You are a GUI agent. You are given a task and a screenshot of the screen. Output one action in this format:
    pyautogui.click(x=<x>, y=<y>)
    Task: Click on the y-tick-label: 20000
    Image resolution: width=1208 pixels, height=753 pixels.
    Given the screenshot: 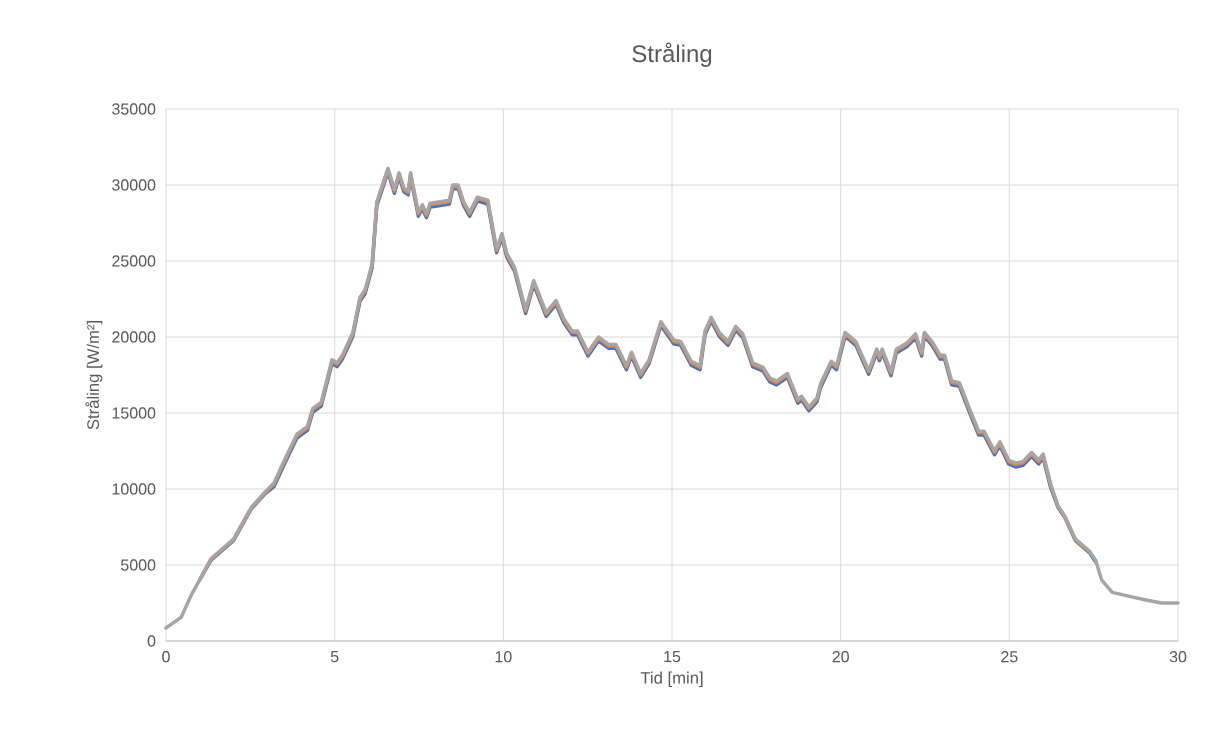 What is the action you would take?
    pyautogui.click(x=134, y=337)
    